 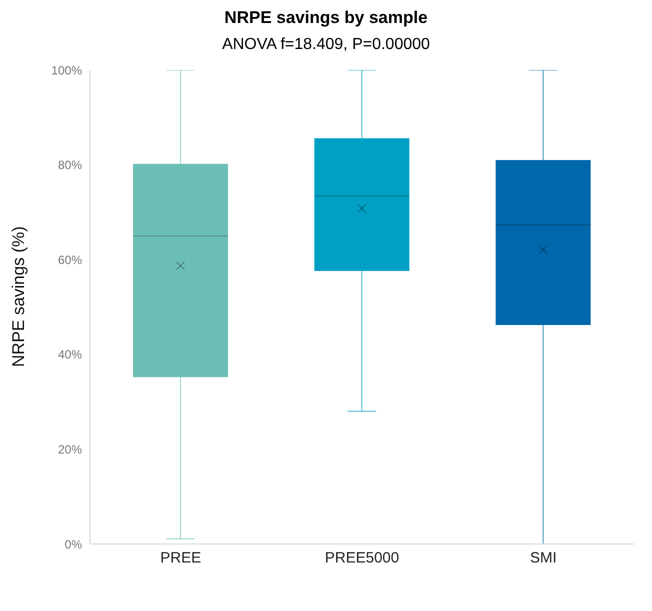 I want to click on y-tick-label: 60%, so click(x=70, y=259).